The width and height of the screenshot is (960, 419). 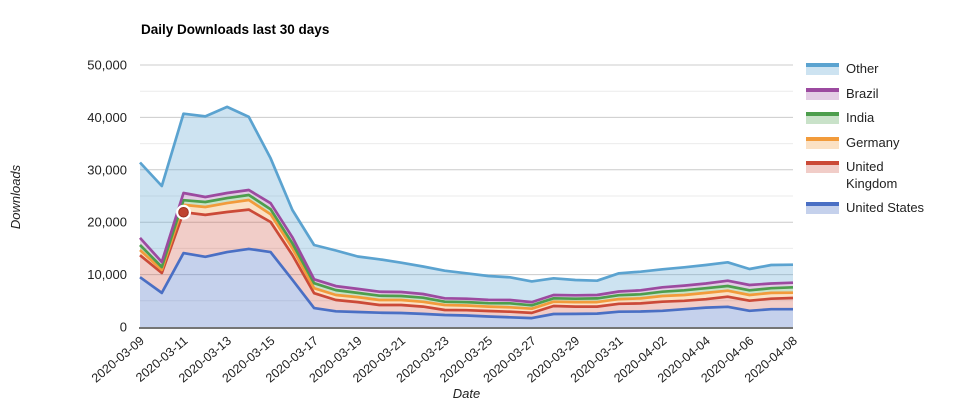 I want to click on legend-label: Other, so click(x=862, y=68).